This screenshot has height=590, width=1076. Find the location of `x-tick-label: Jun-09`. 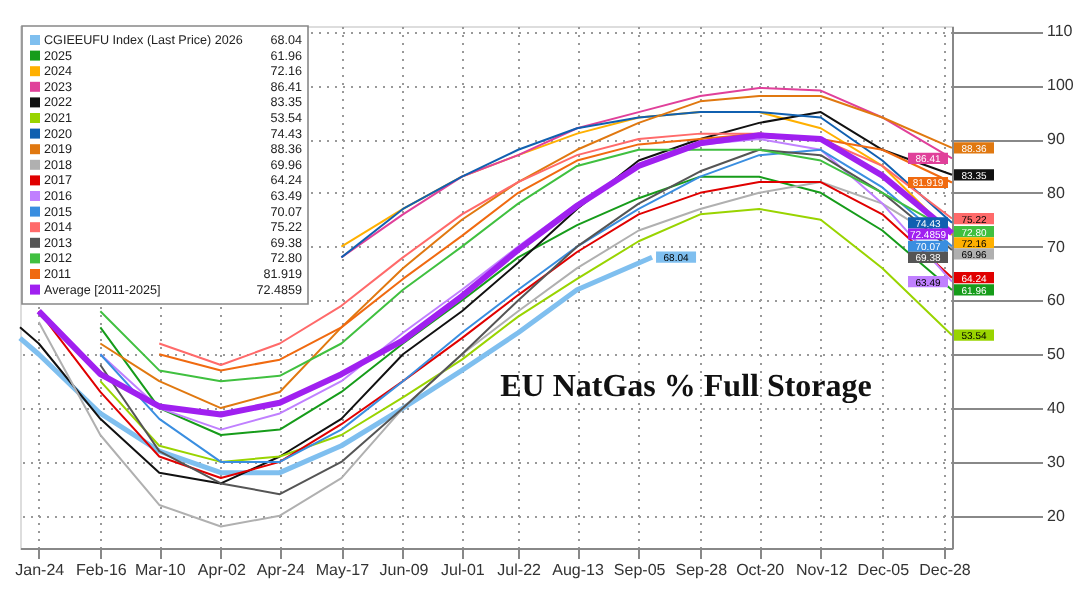

x-tick-label: Jun-09 is located at coordinates (404, 570).